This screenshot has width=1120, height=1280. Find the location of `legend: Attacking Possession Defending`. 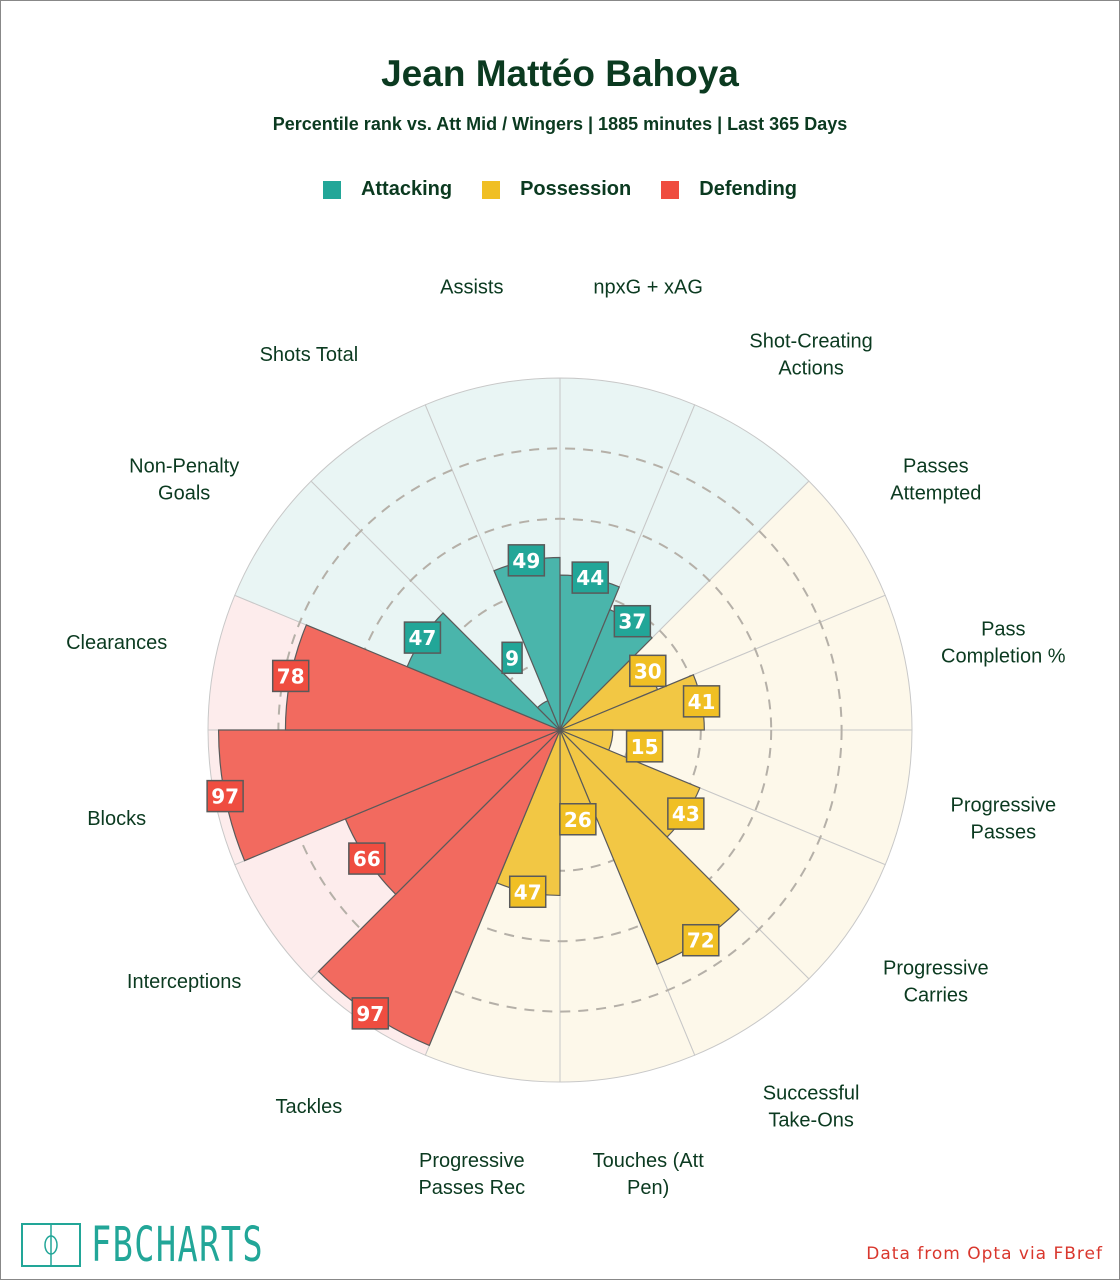

legend: Attacking Possession Defending is located at coordinates (560, 189).